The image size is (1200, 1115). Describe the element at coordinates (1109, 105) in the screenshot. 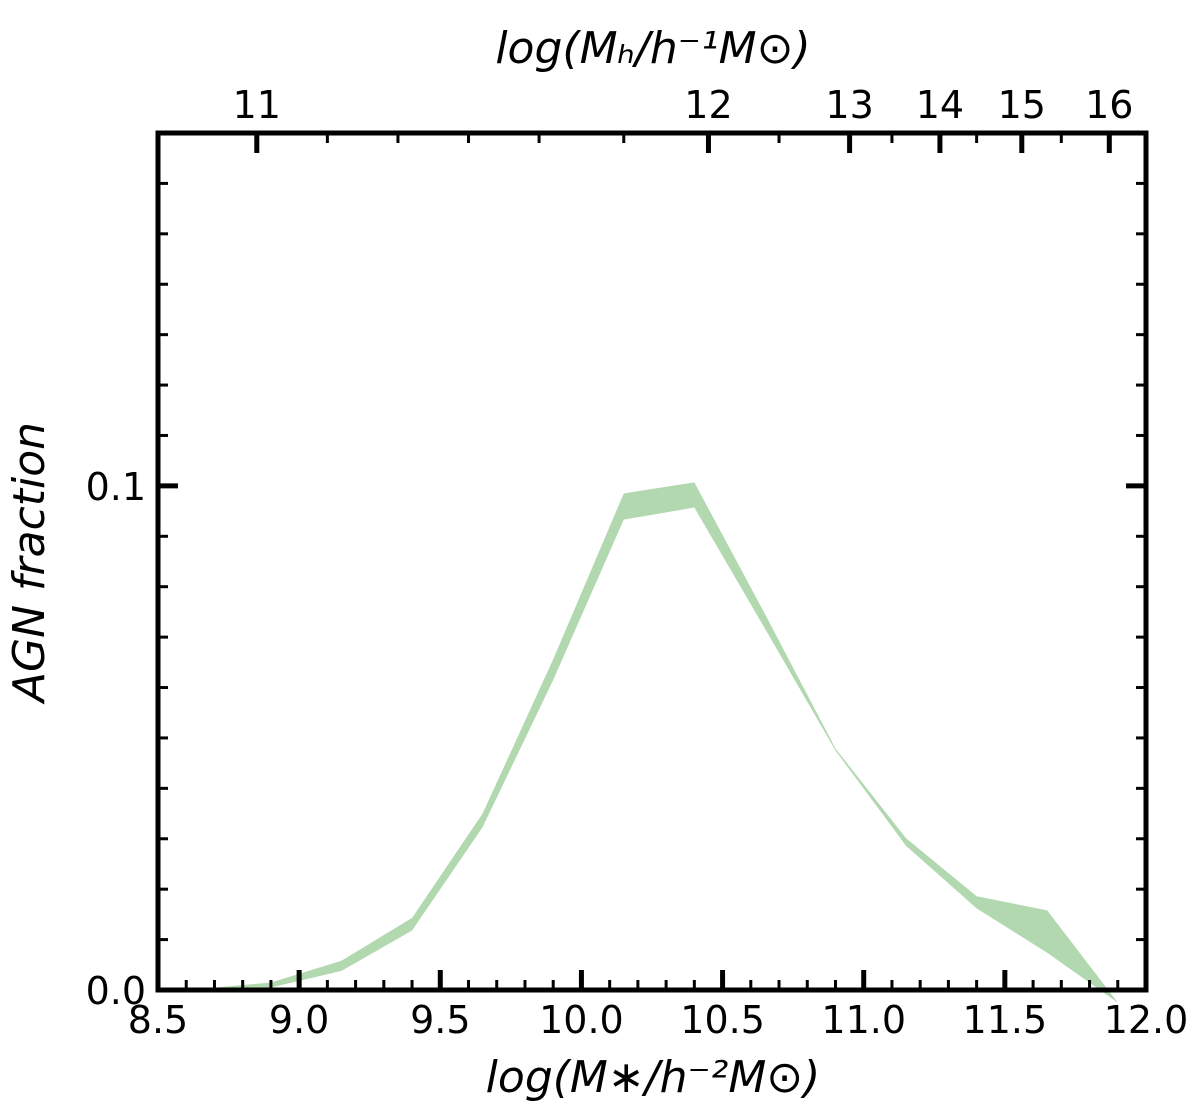

I see `x2-tick-label: 16` at that location.